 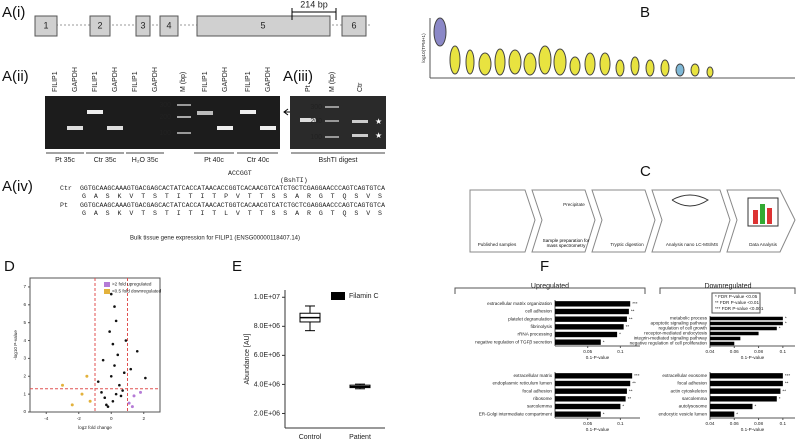 I want to click on exon-label: 6, so click(x=353, y=25).